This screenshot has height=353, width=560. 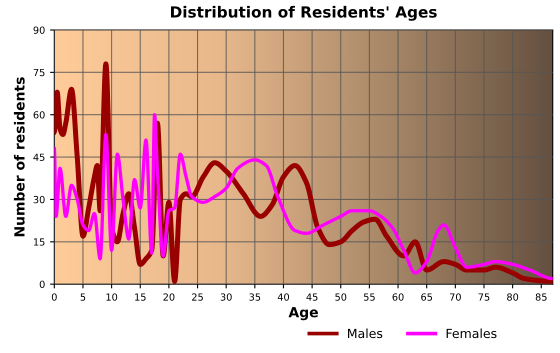 What do you see at coordinates (284, 297) in the screenshot?
I see `x-tick-label: 40` at bounding box center [284, 297].